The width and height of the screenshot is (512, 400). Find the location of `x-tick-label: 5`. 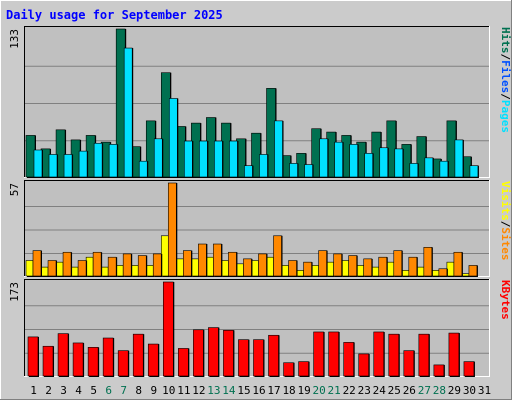

x-tick-label: 5 is located at coordinates (93, 390).